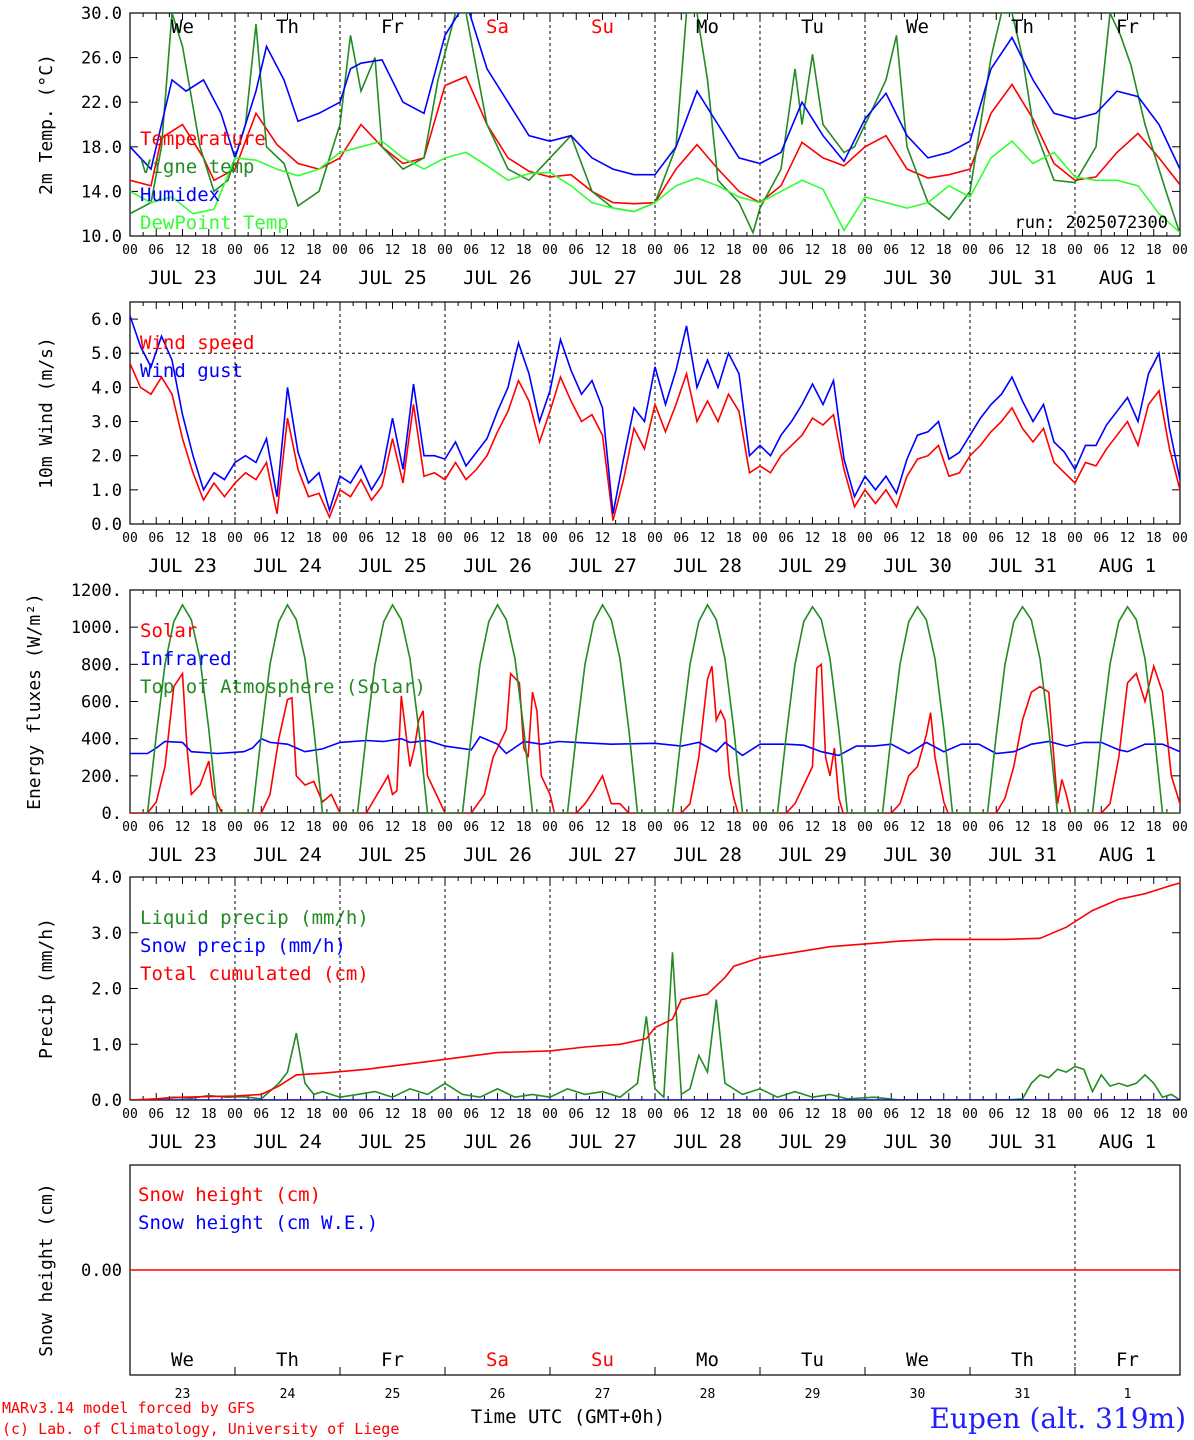  Describe the element at coordinates (393, 1394) in the screenshot. I see `day-number-label: 25` at that location.